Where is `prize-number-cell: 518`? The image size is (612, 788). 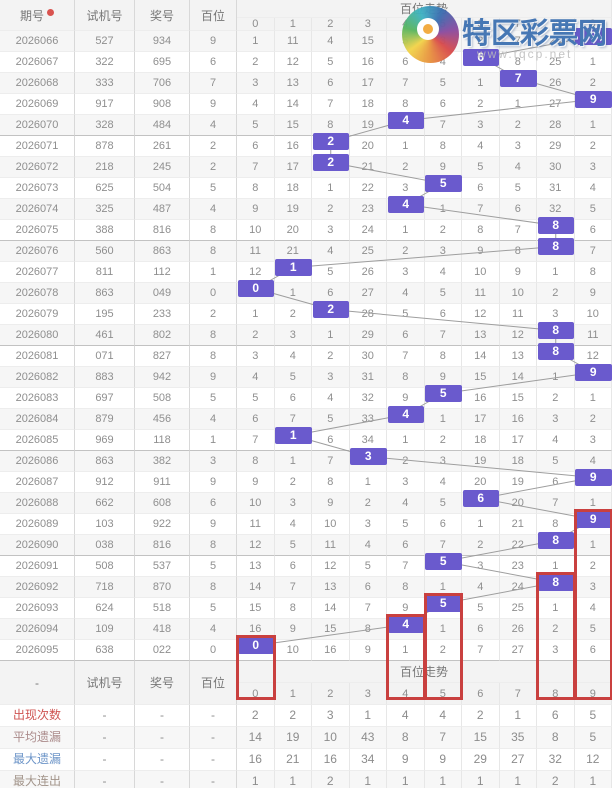
prize-number-cell: 518 is located at coordinates (162, 608).